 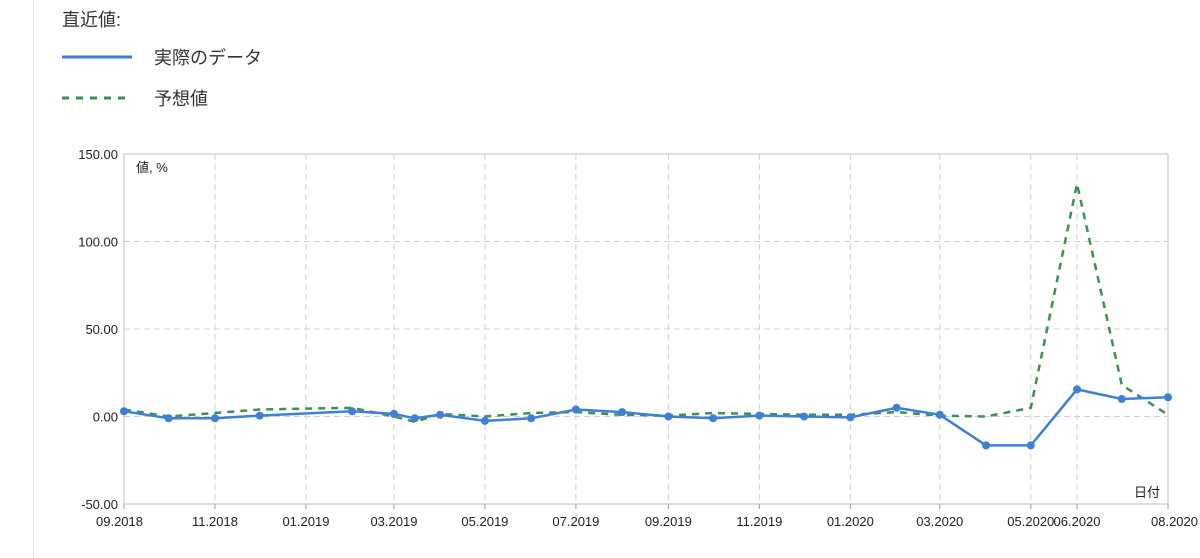 What do you see at coordinates (98, 242) in the screenshot?
I see `y-tick-label: 100.00` at bounding box center [98, 242].